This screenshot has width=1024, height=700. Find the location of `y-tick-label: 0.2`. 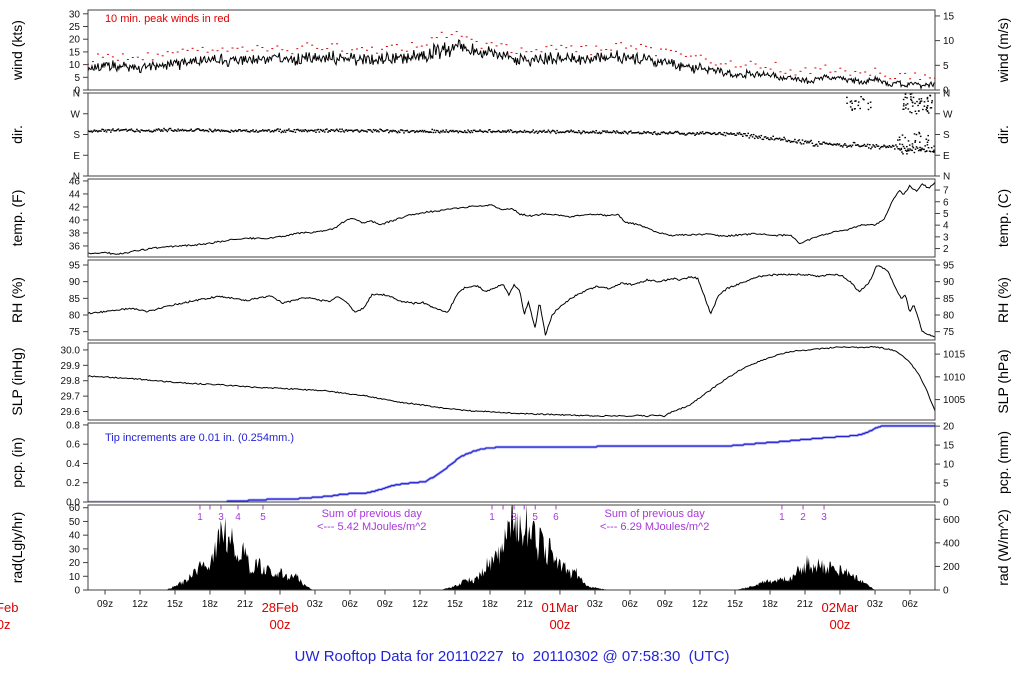

y-tick-label: 0.2 is located at coordinates (73, 483).